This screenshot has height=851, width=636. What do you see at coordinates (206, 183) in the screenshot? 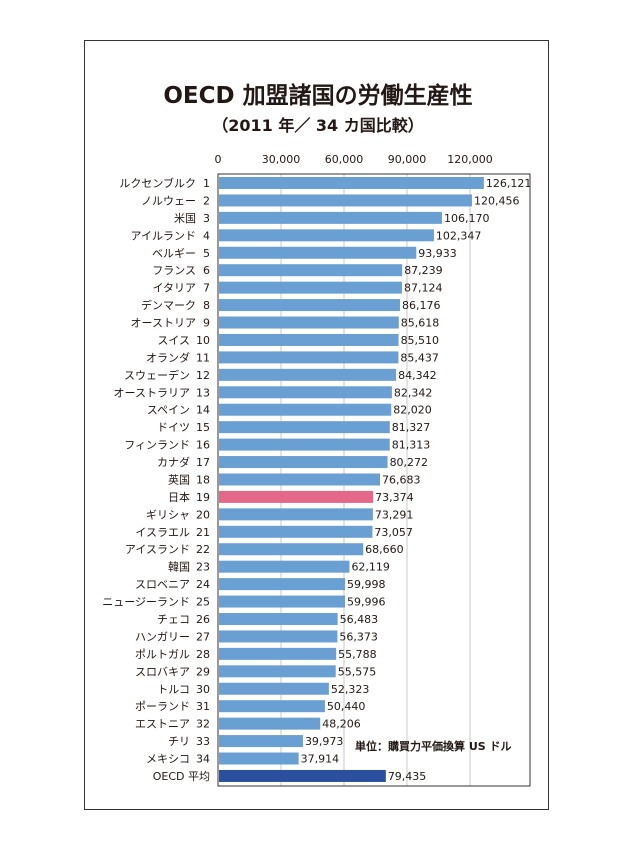
I see `rank-label: 1` at bounding box center [206, 183].